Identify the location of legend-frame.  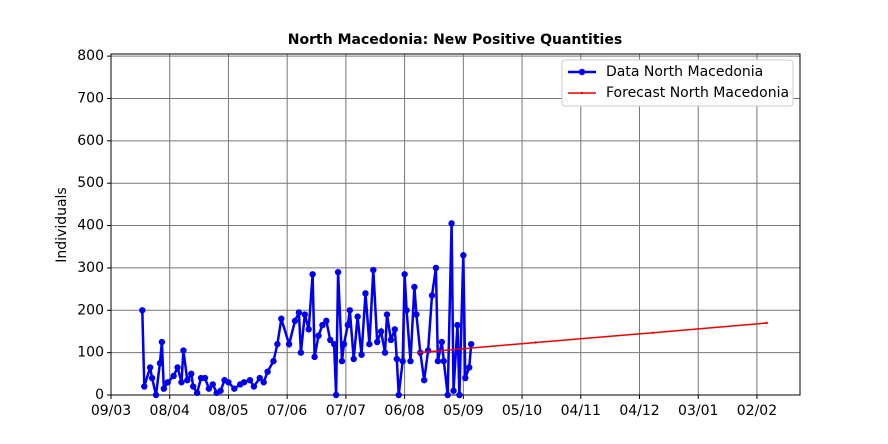
(677, 83).